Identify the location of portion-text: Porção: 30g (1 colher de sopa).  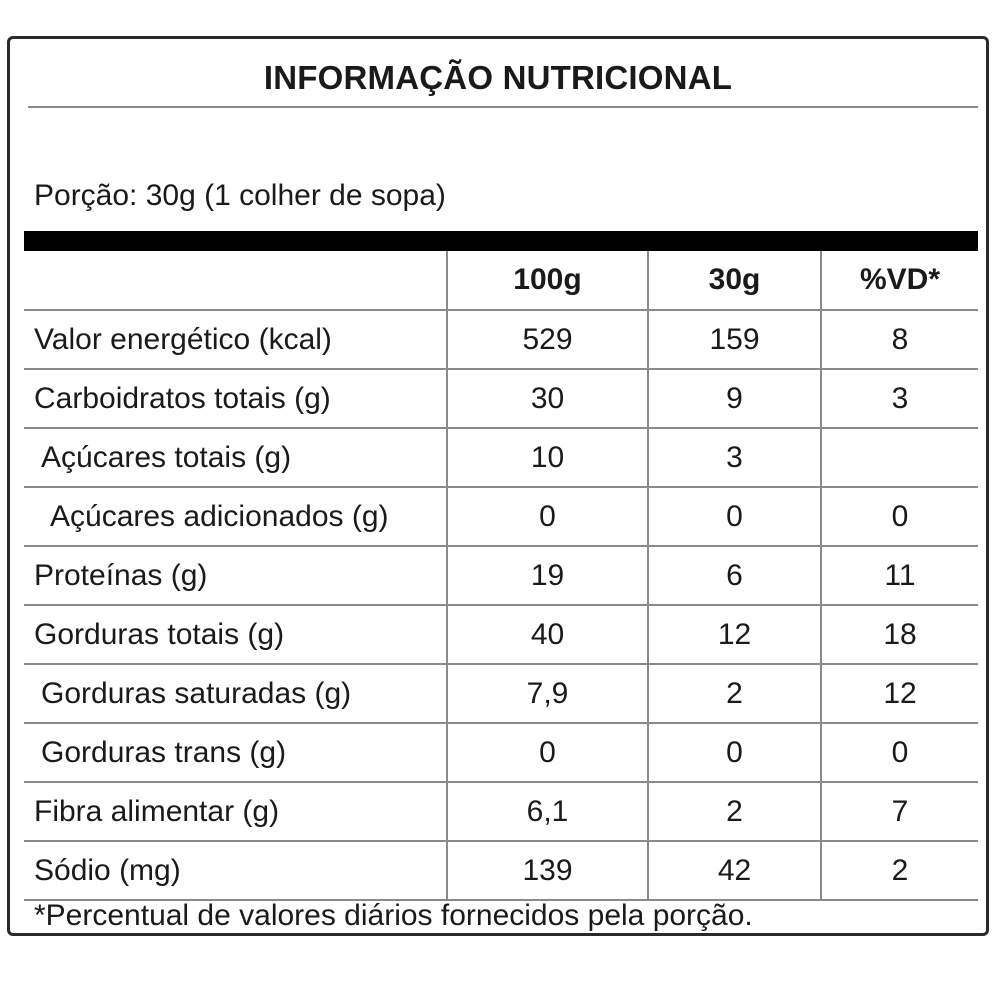
(240, 195).